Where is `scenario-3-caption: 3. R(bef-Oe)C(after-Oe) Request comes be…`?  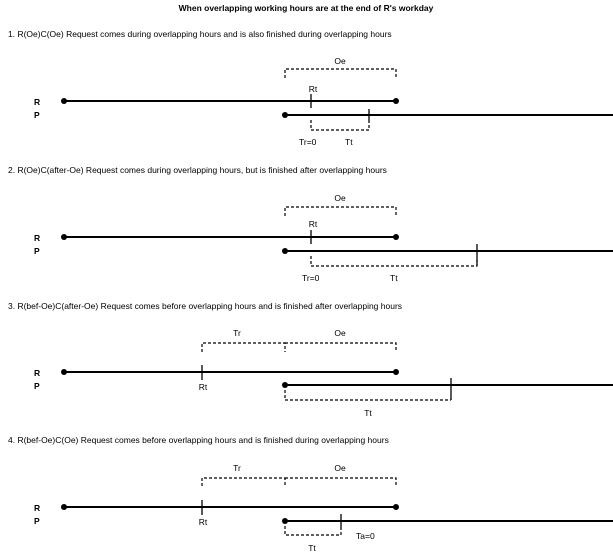 scenario-3-caption: 3. R(bef-Oe)C(after-Oe) Request comes be… is located at coordinates (205, 306).